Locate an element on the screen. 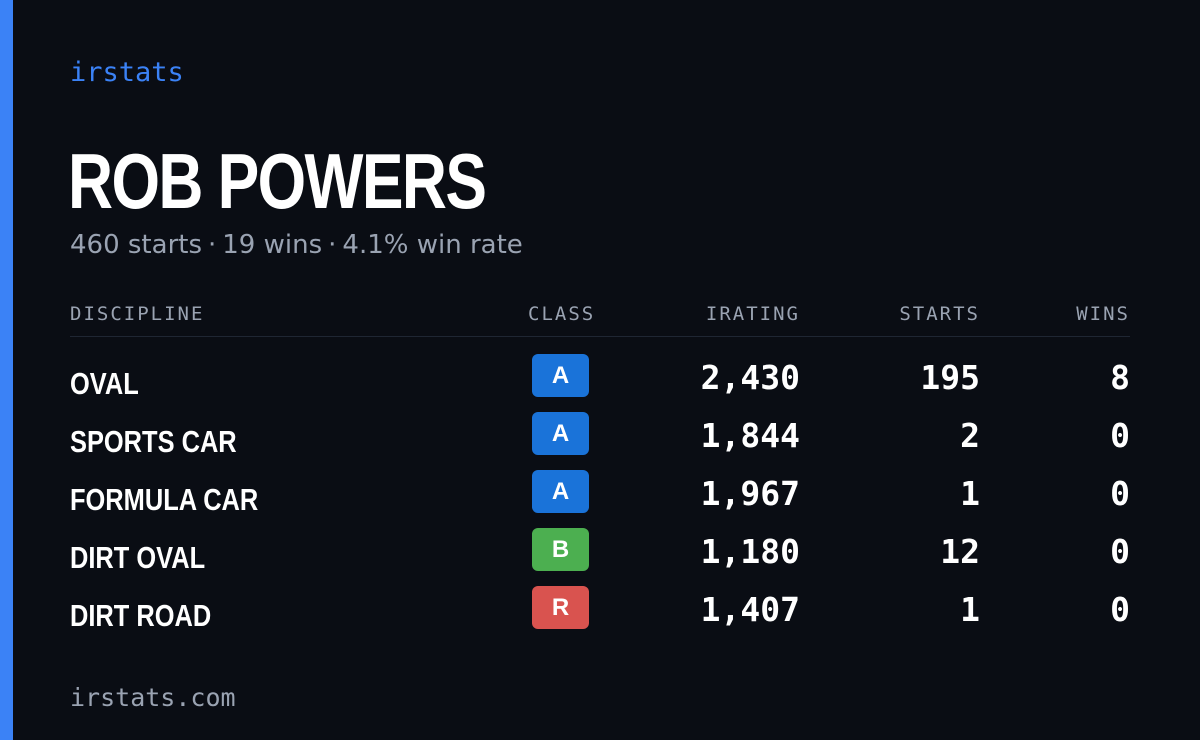 The width and height of the screenshot is (1200, 740). header-starts: STARTS is located at coordinates (939, 314).